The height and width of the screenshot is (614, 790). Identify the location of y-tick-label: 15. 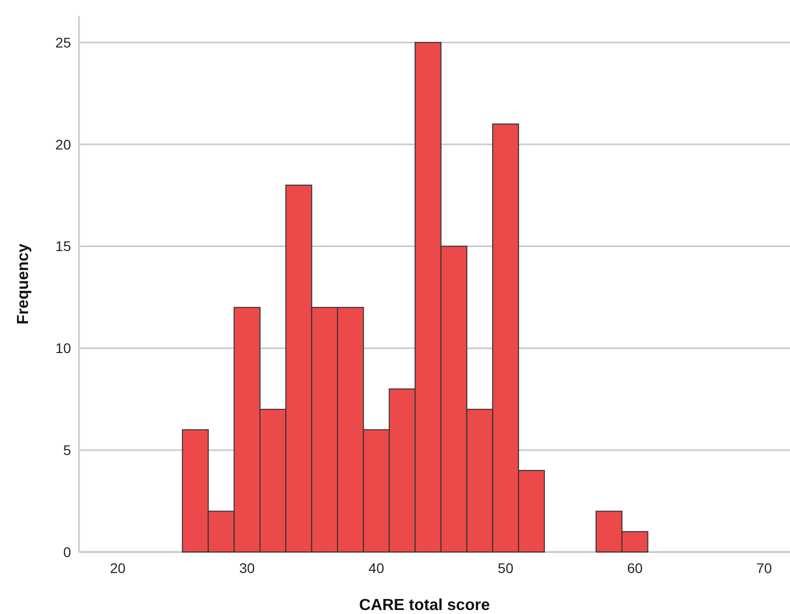
(63, 246).